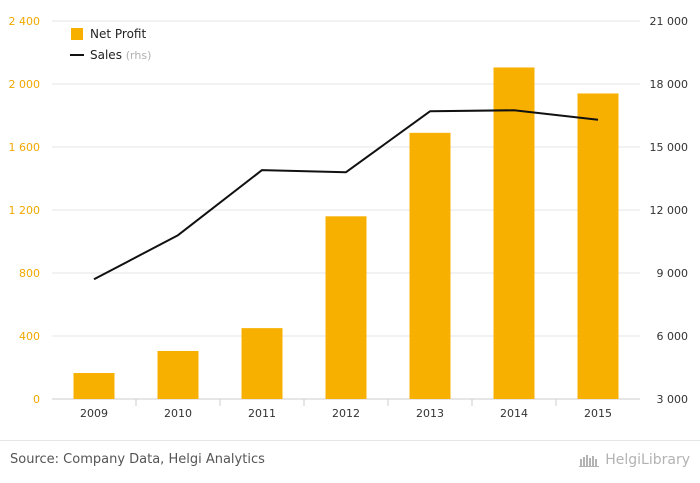 The width and height of the screenshot is (700, 483). What do you see at coordinates (673, 273) in the screenshot?
I see `y-right-tick-label: 9 000` at bounding box center [673, 273].